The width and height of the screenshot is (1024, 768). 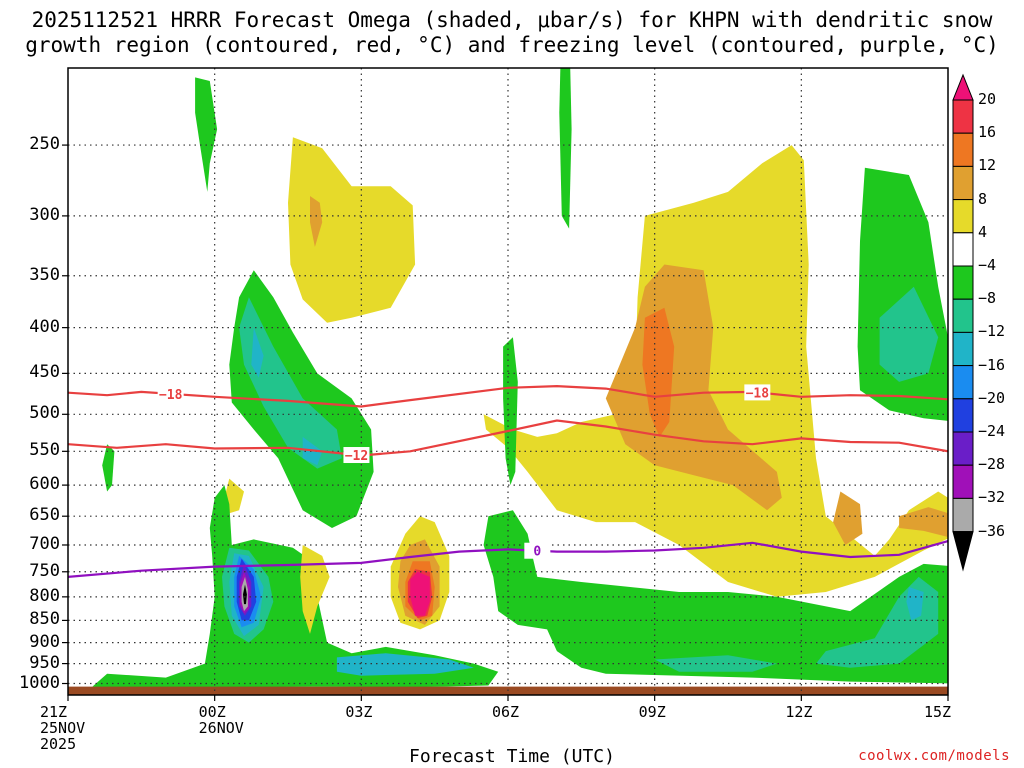 What do you see at coordinates (992, 397) in the screenshot?
I see `colorbar-label: −20` at bounding box center [992, 397].